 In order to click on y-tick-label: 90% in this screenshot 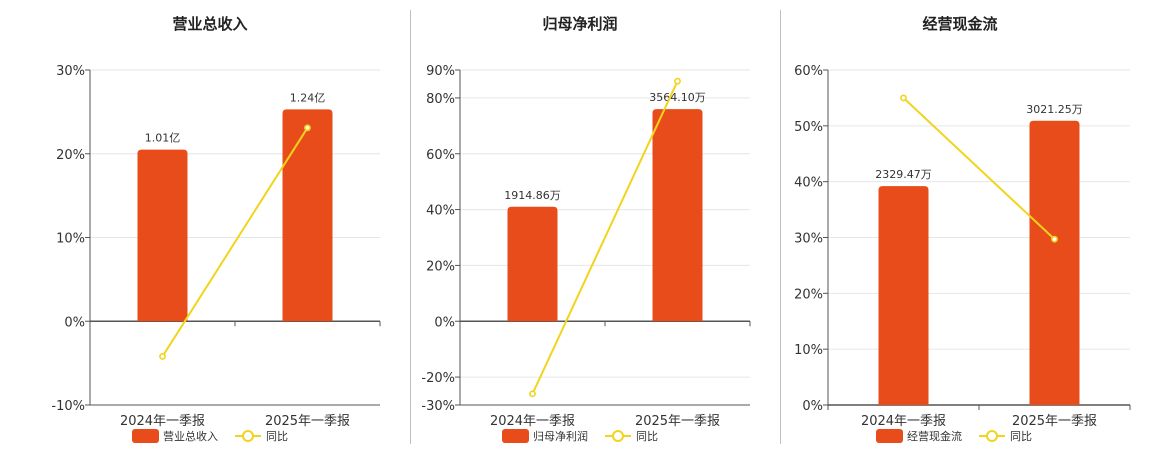, I will do `click(440, 71)`.